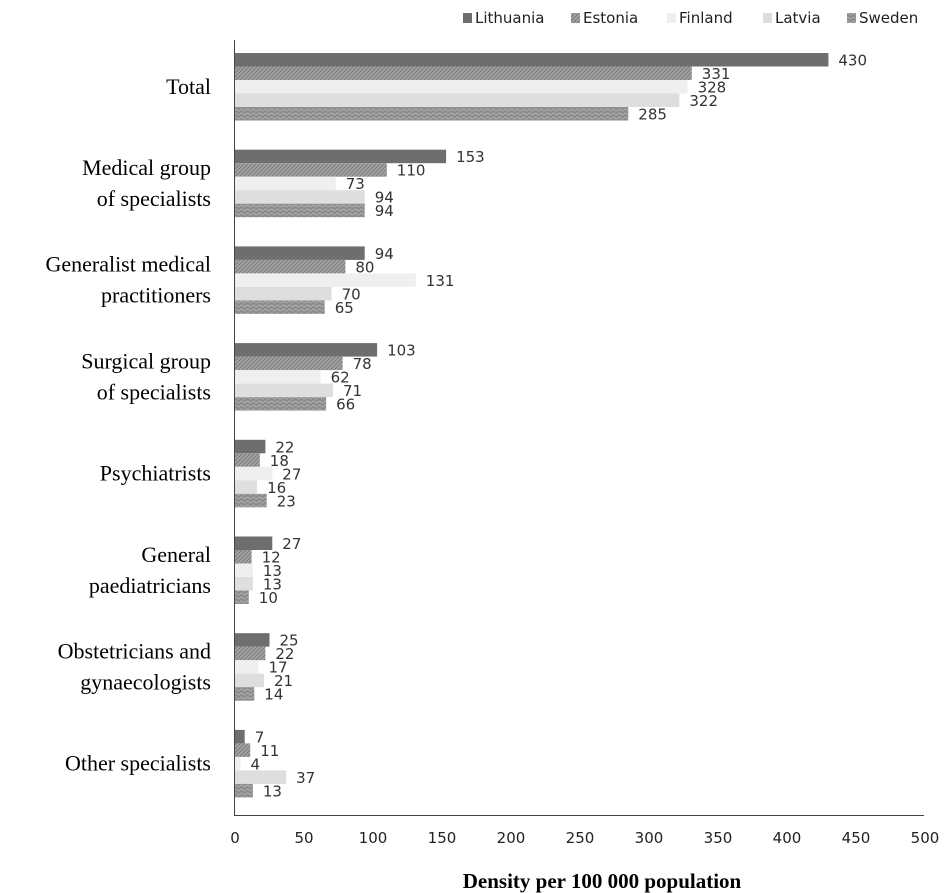 This screenshot has width=948, height=893. I want to click on legend-swatch-lithuania, so click(467, 18).